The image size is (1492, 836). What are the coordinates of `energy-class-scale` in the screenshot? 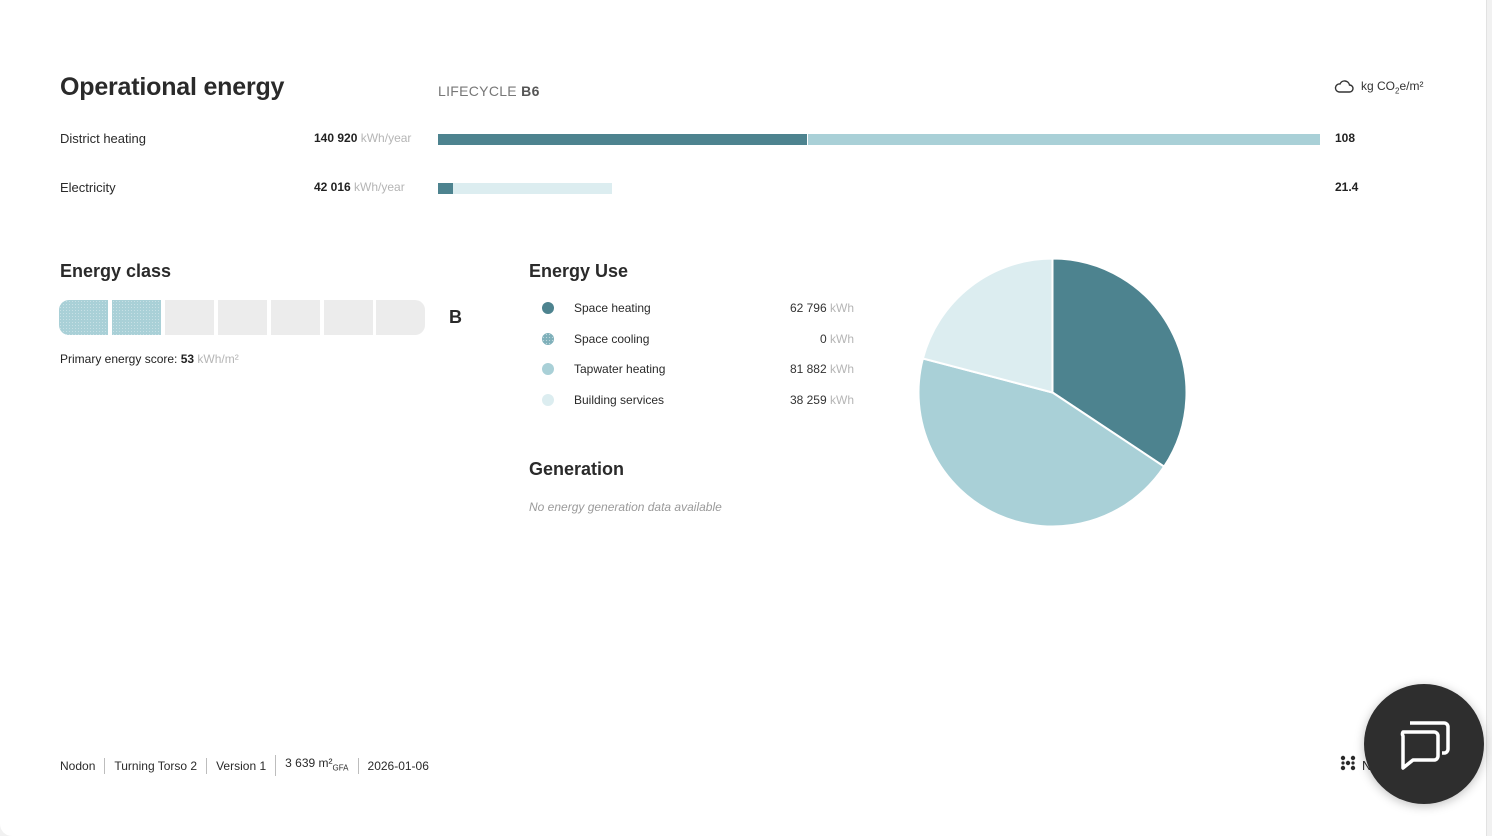 It's located at (242, 317).